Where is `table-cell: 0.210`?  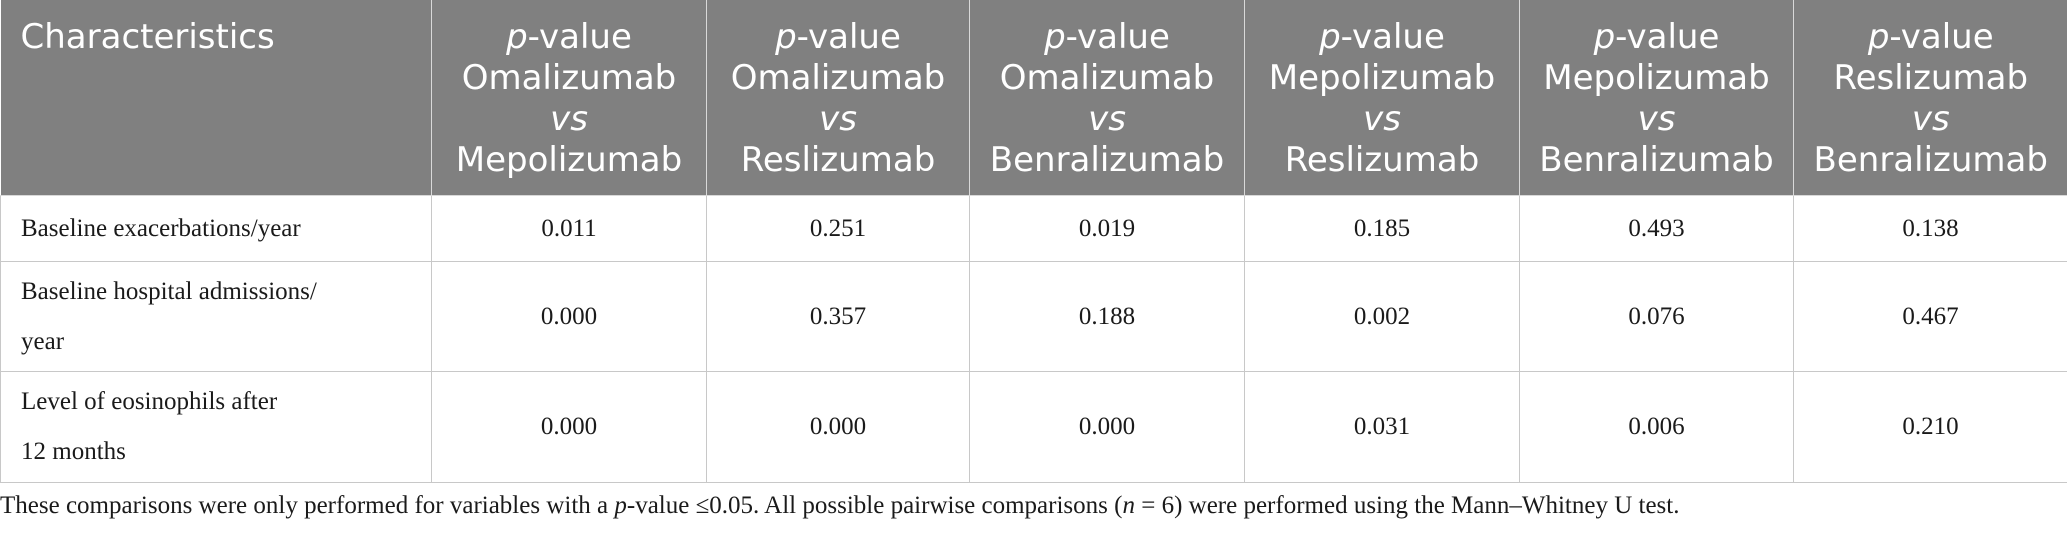 table-cell: 0.210 is located at coordinates (1930, 427).